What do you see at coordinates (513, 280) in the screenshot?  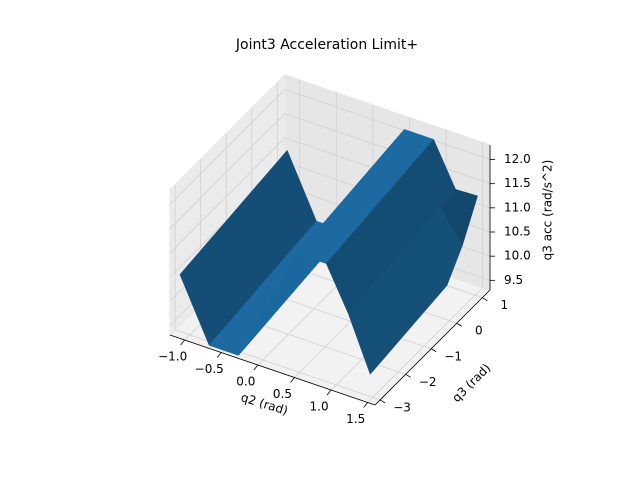 I see `z-tick-label: 9.5` at bounding box center [513, 280].